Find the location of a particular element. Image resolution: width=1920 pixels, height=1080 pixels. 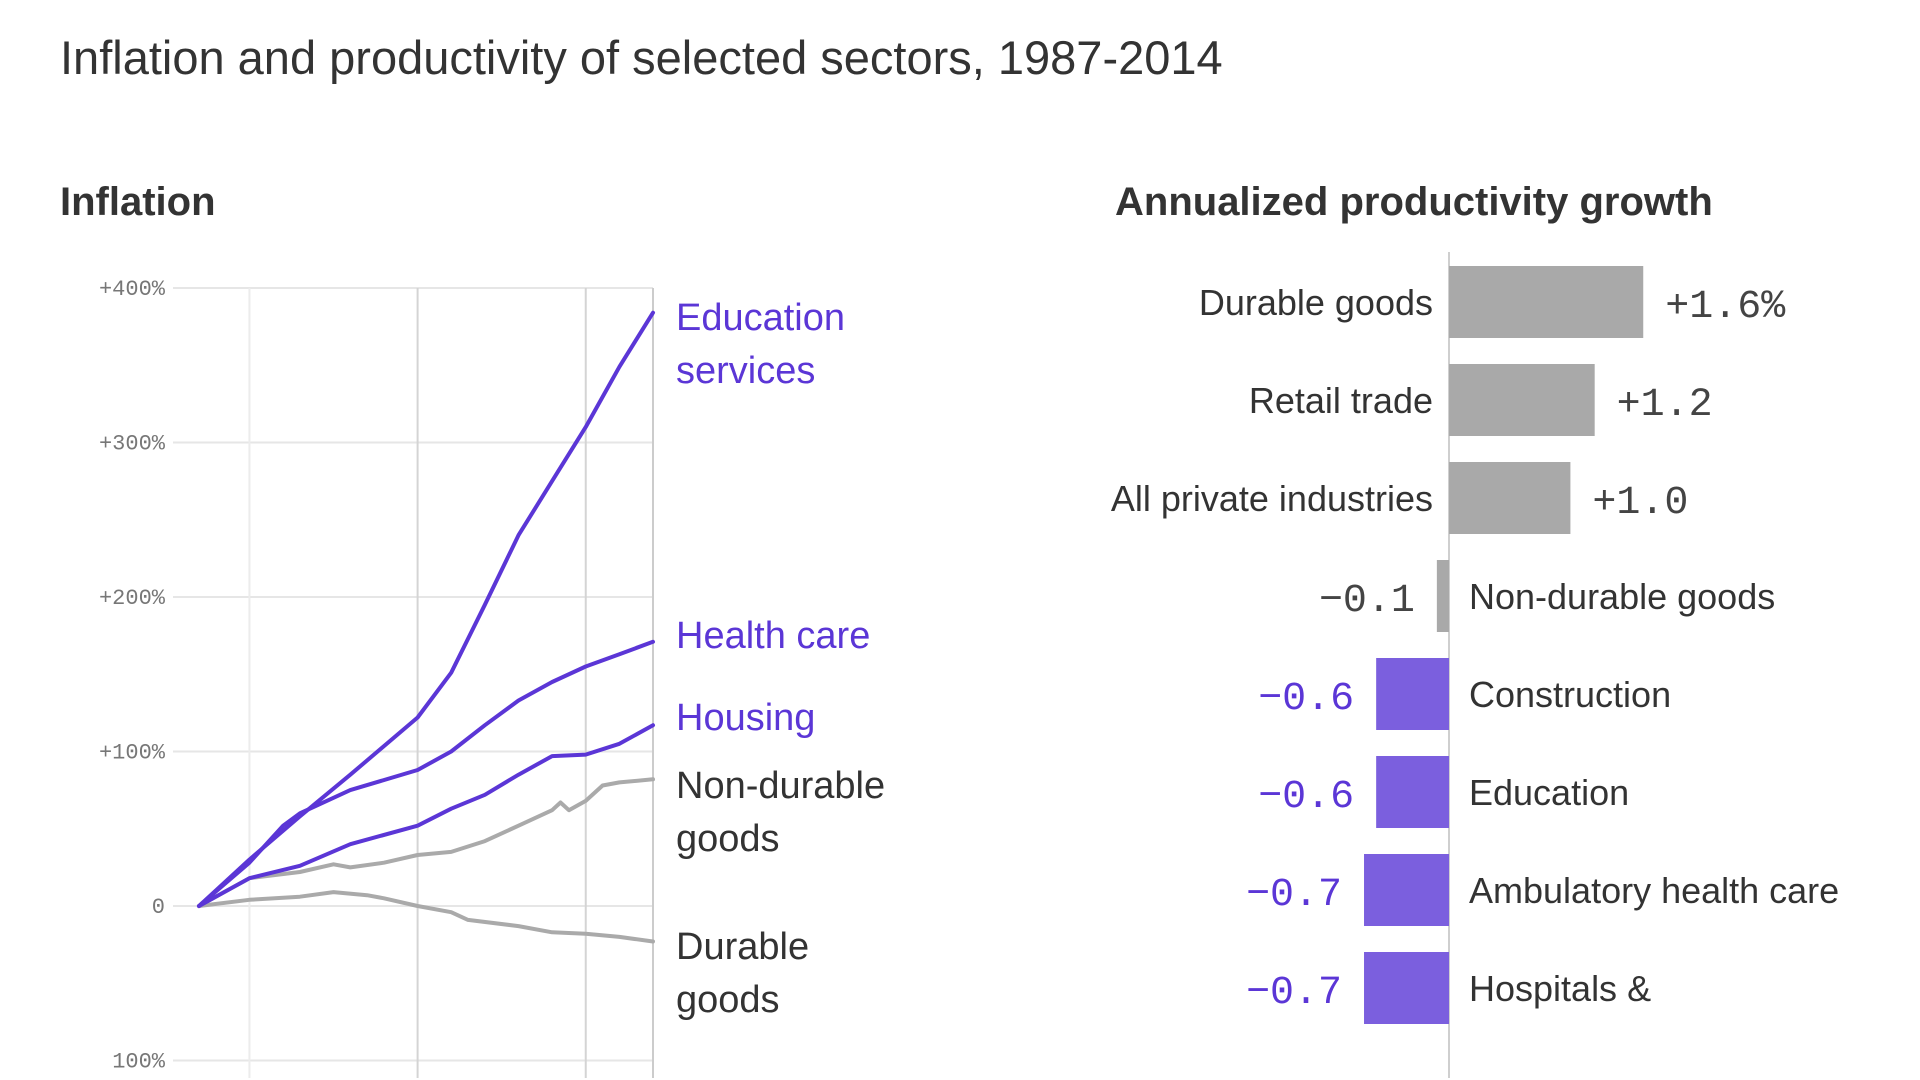

series-label: Housing is located at coordinates (745, 718).